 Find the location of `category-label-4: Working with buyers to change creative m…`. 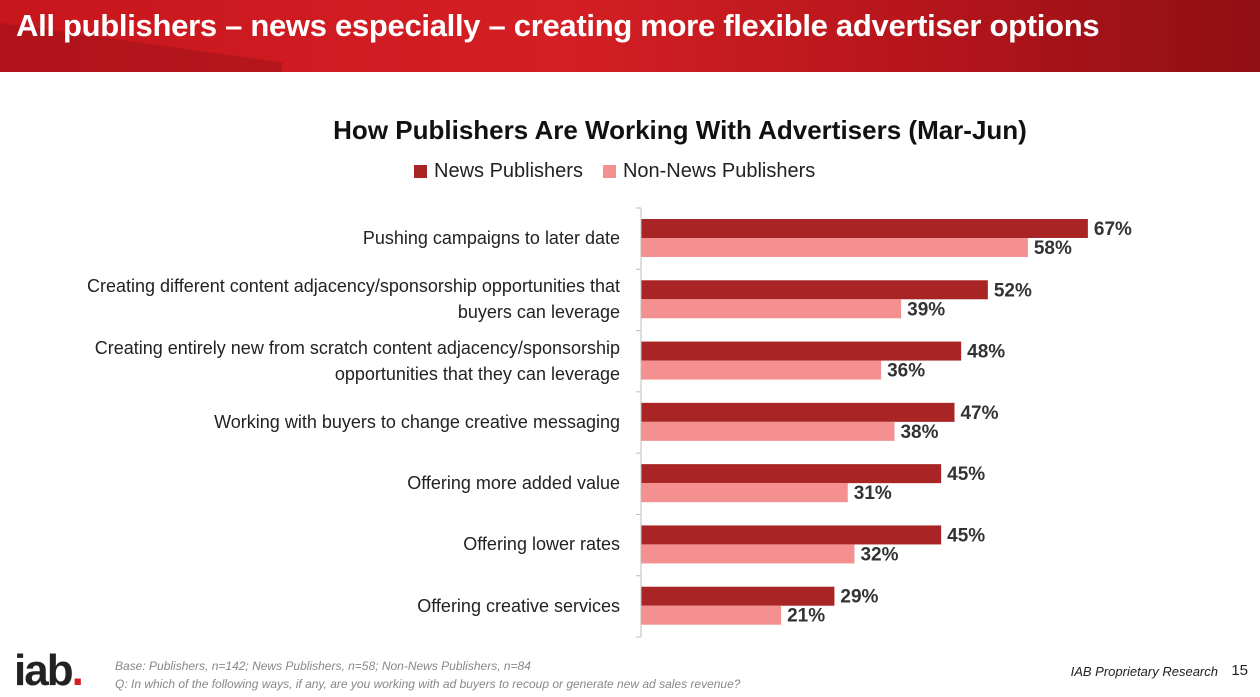

category-label-4: Working with buyers to change creative m… is located at coordinates (320, 422).